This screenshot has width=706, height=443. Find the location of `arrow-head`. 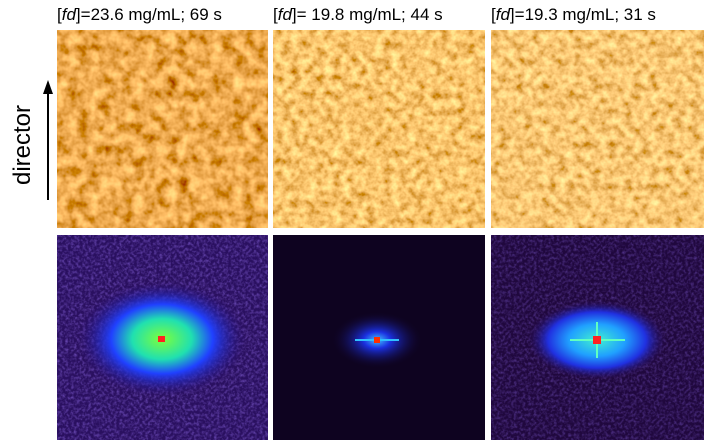

arrow-head is located at coordinates (48, 87).